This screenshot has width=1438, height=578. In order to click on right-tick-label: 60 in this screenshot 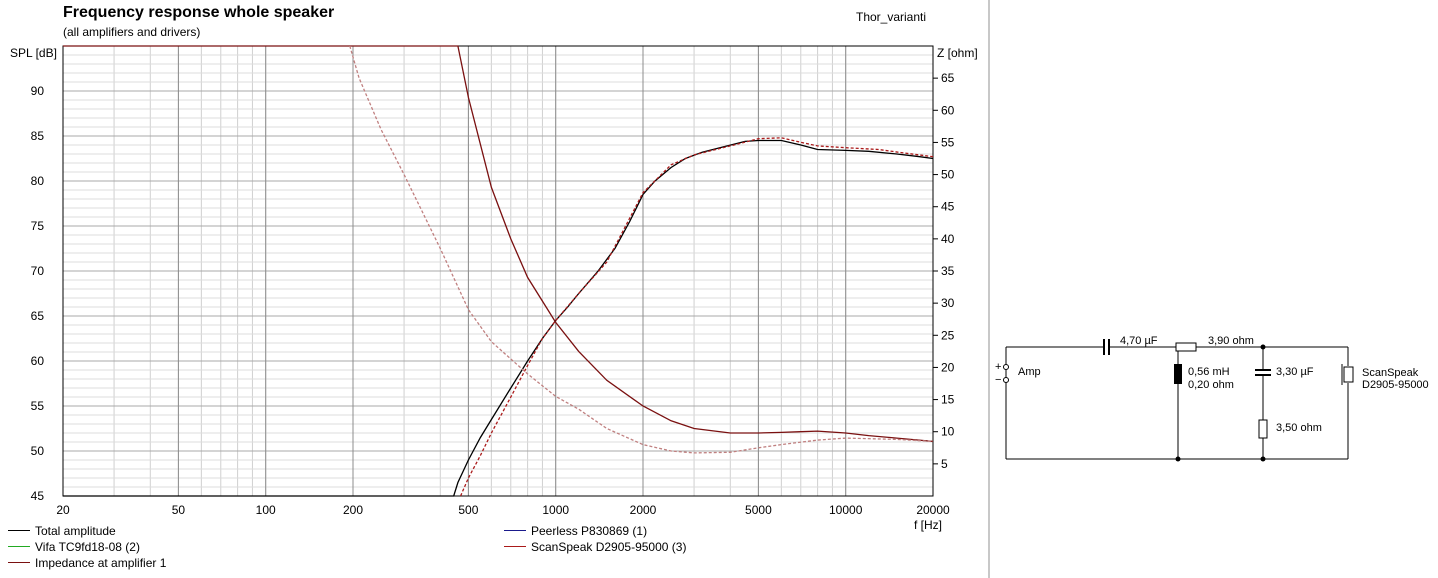, I will do `click(948, 110)`.